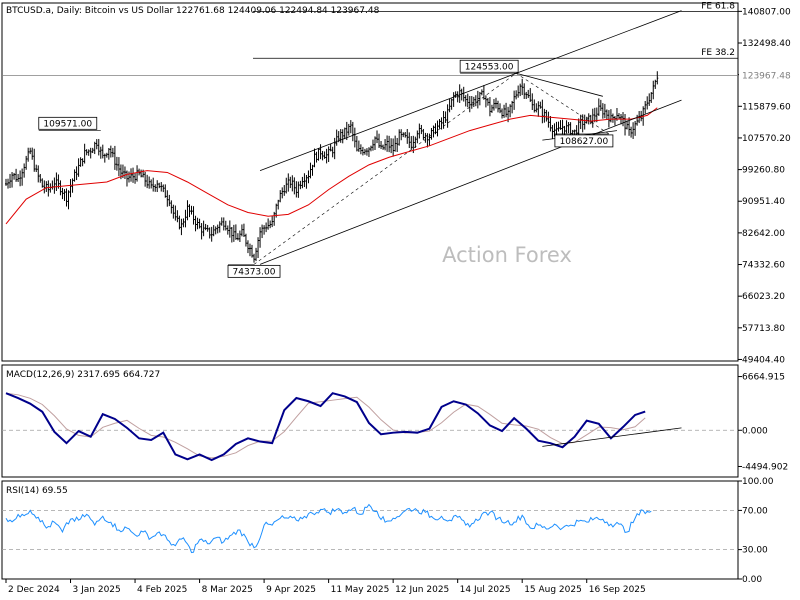  I want to click on price-y-tick-label: 132498.40, so click(766, 44).